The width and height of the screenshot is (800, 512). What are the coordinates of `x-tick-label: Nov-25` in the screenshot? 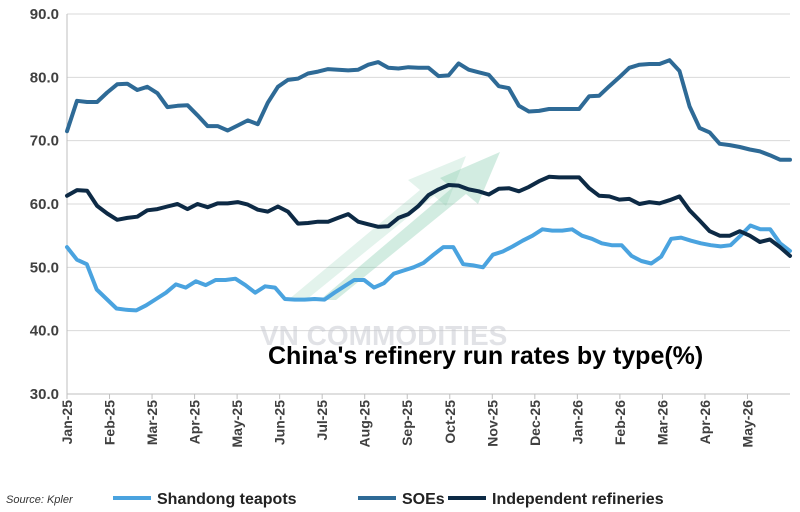 It's located at (492, 423).